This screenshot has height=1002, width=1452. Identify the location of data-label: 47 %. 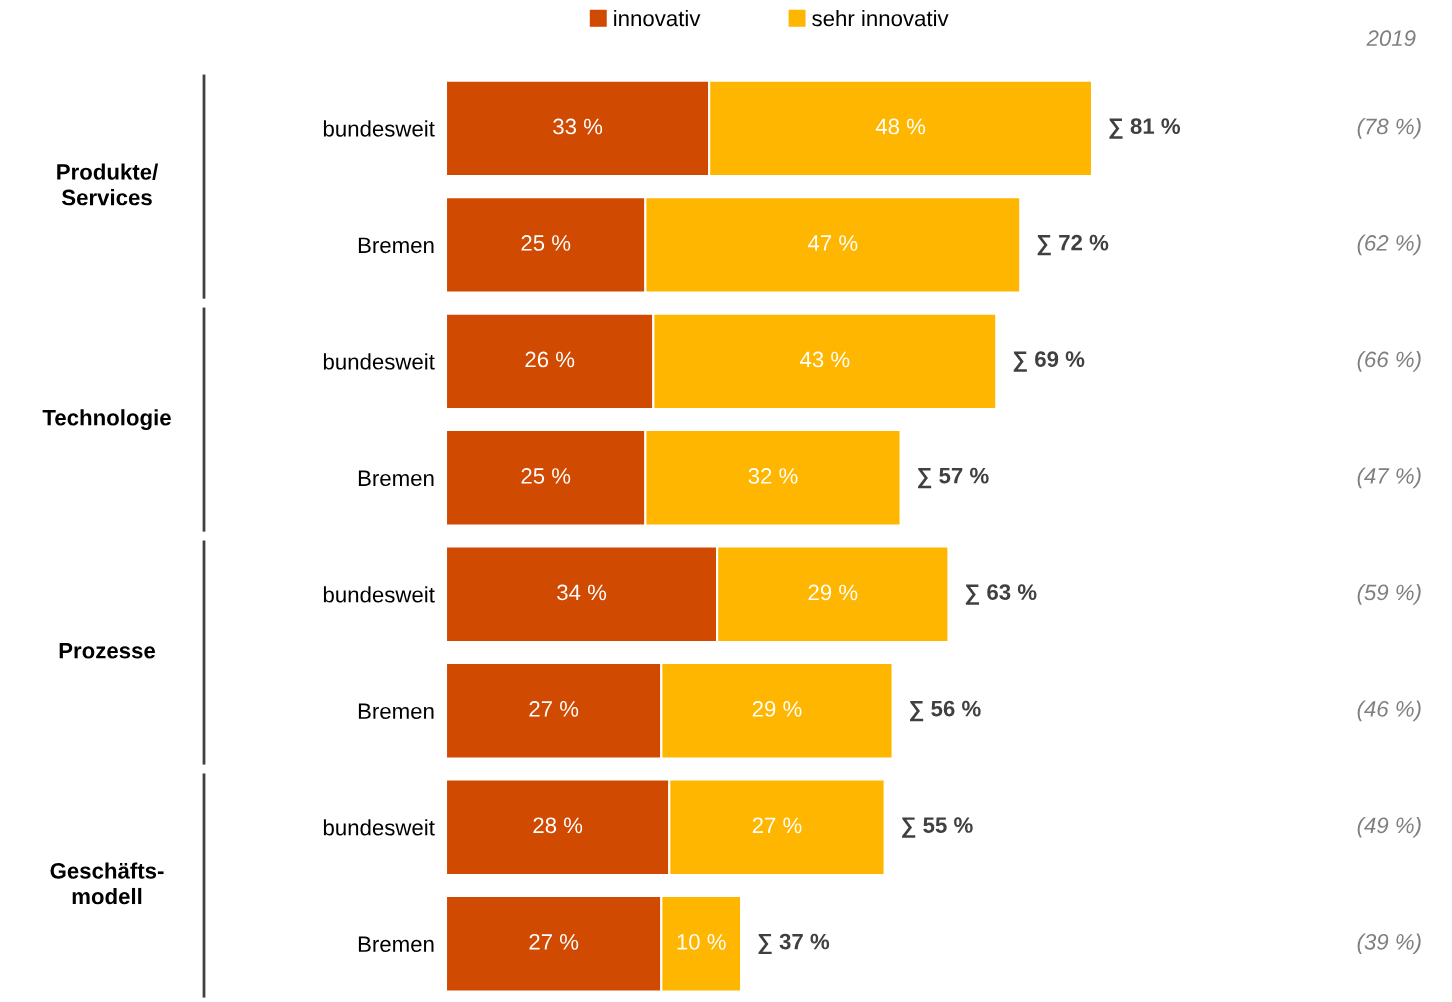
(832, 243).